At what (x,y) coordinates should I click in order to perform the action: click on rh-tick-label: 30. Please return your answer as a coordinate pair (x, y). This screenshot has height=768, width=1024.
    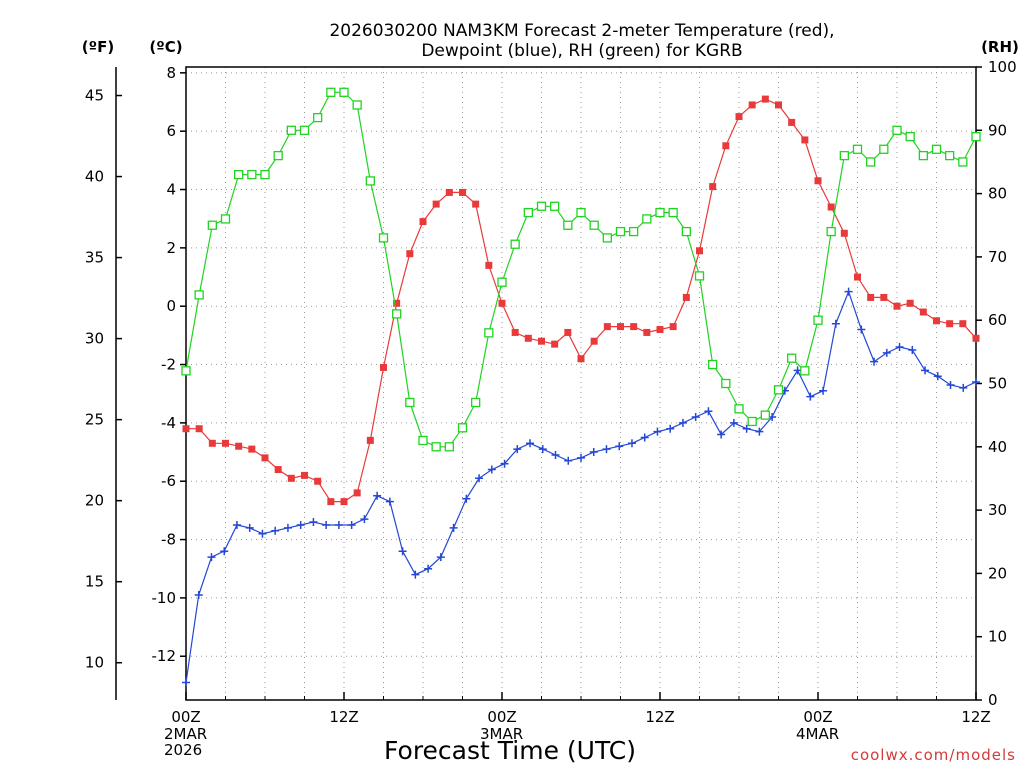
    Looking at the image, I should click on (997, 510).